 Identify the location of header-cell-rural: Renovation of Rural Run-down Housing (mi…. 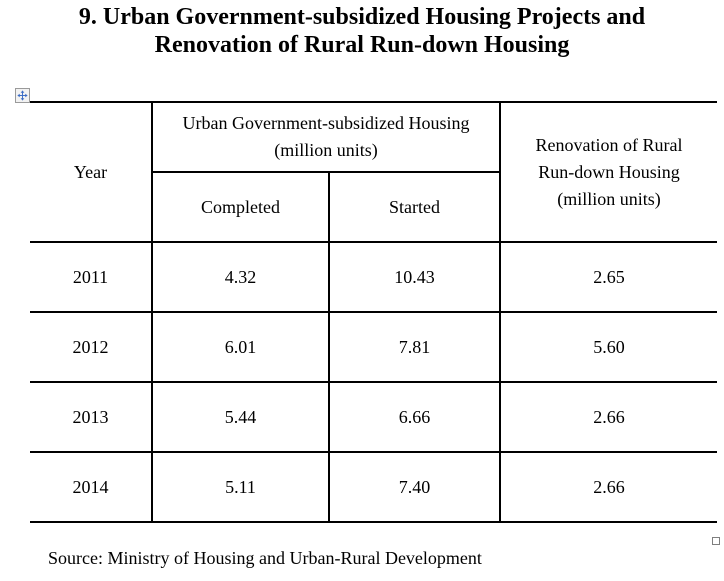
(608, 172).